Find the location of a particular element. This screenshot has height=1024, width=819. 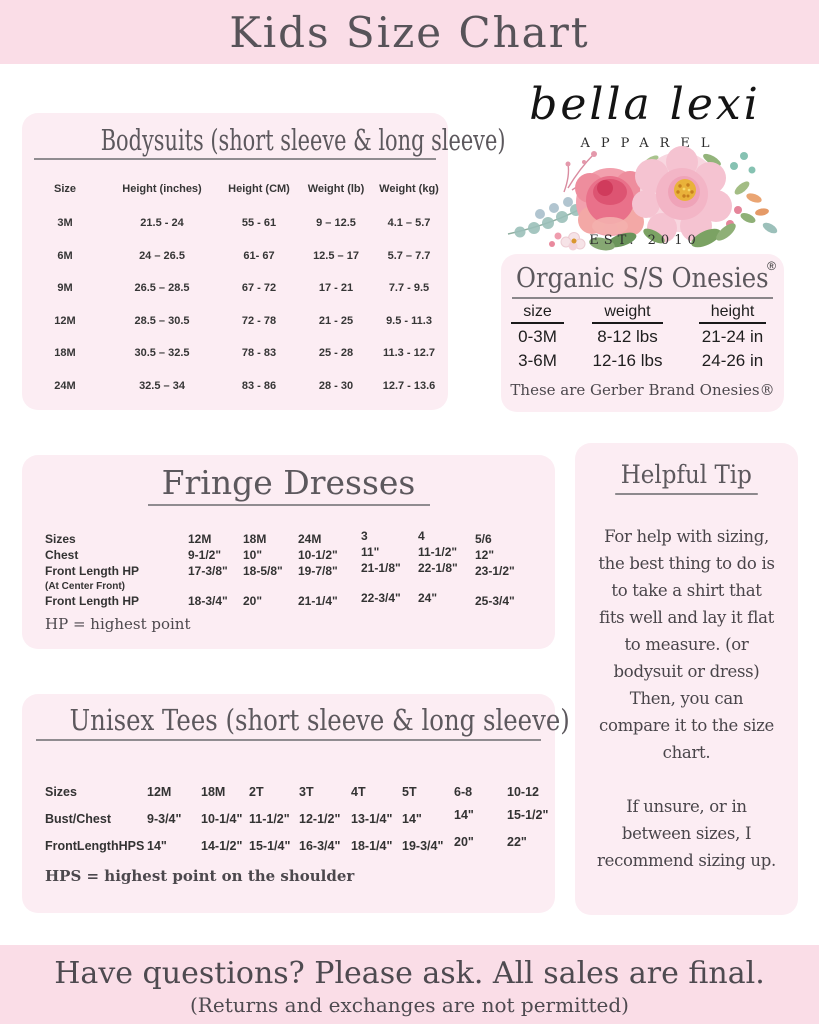

table-cell: 21-1/4" is located at coordinates (318, 601).